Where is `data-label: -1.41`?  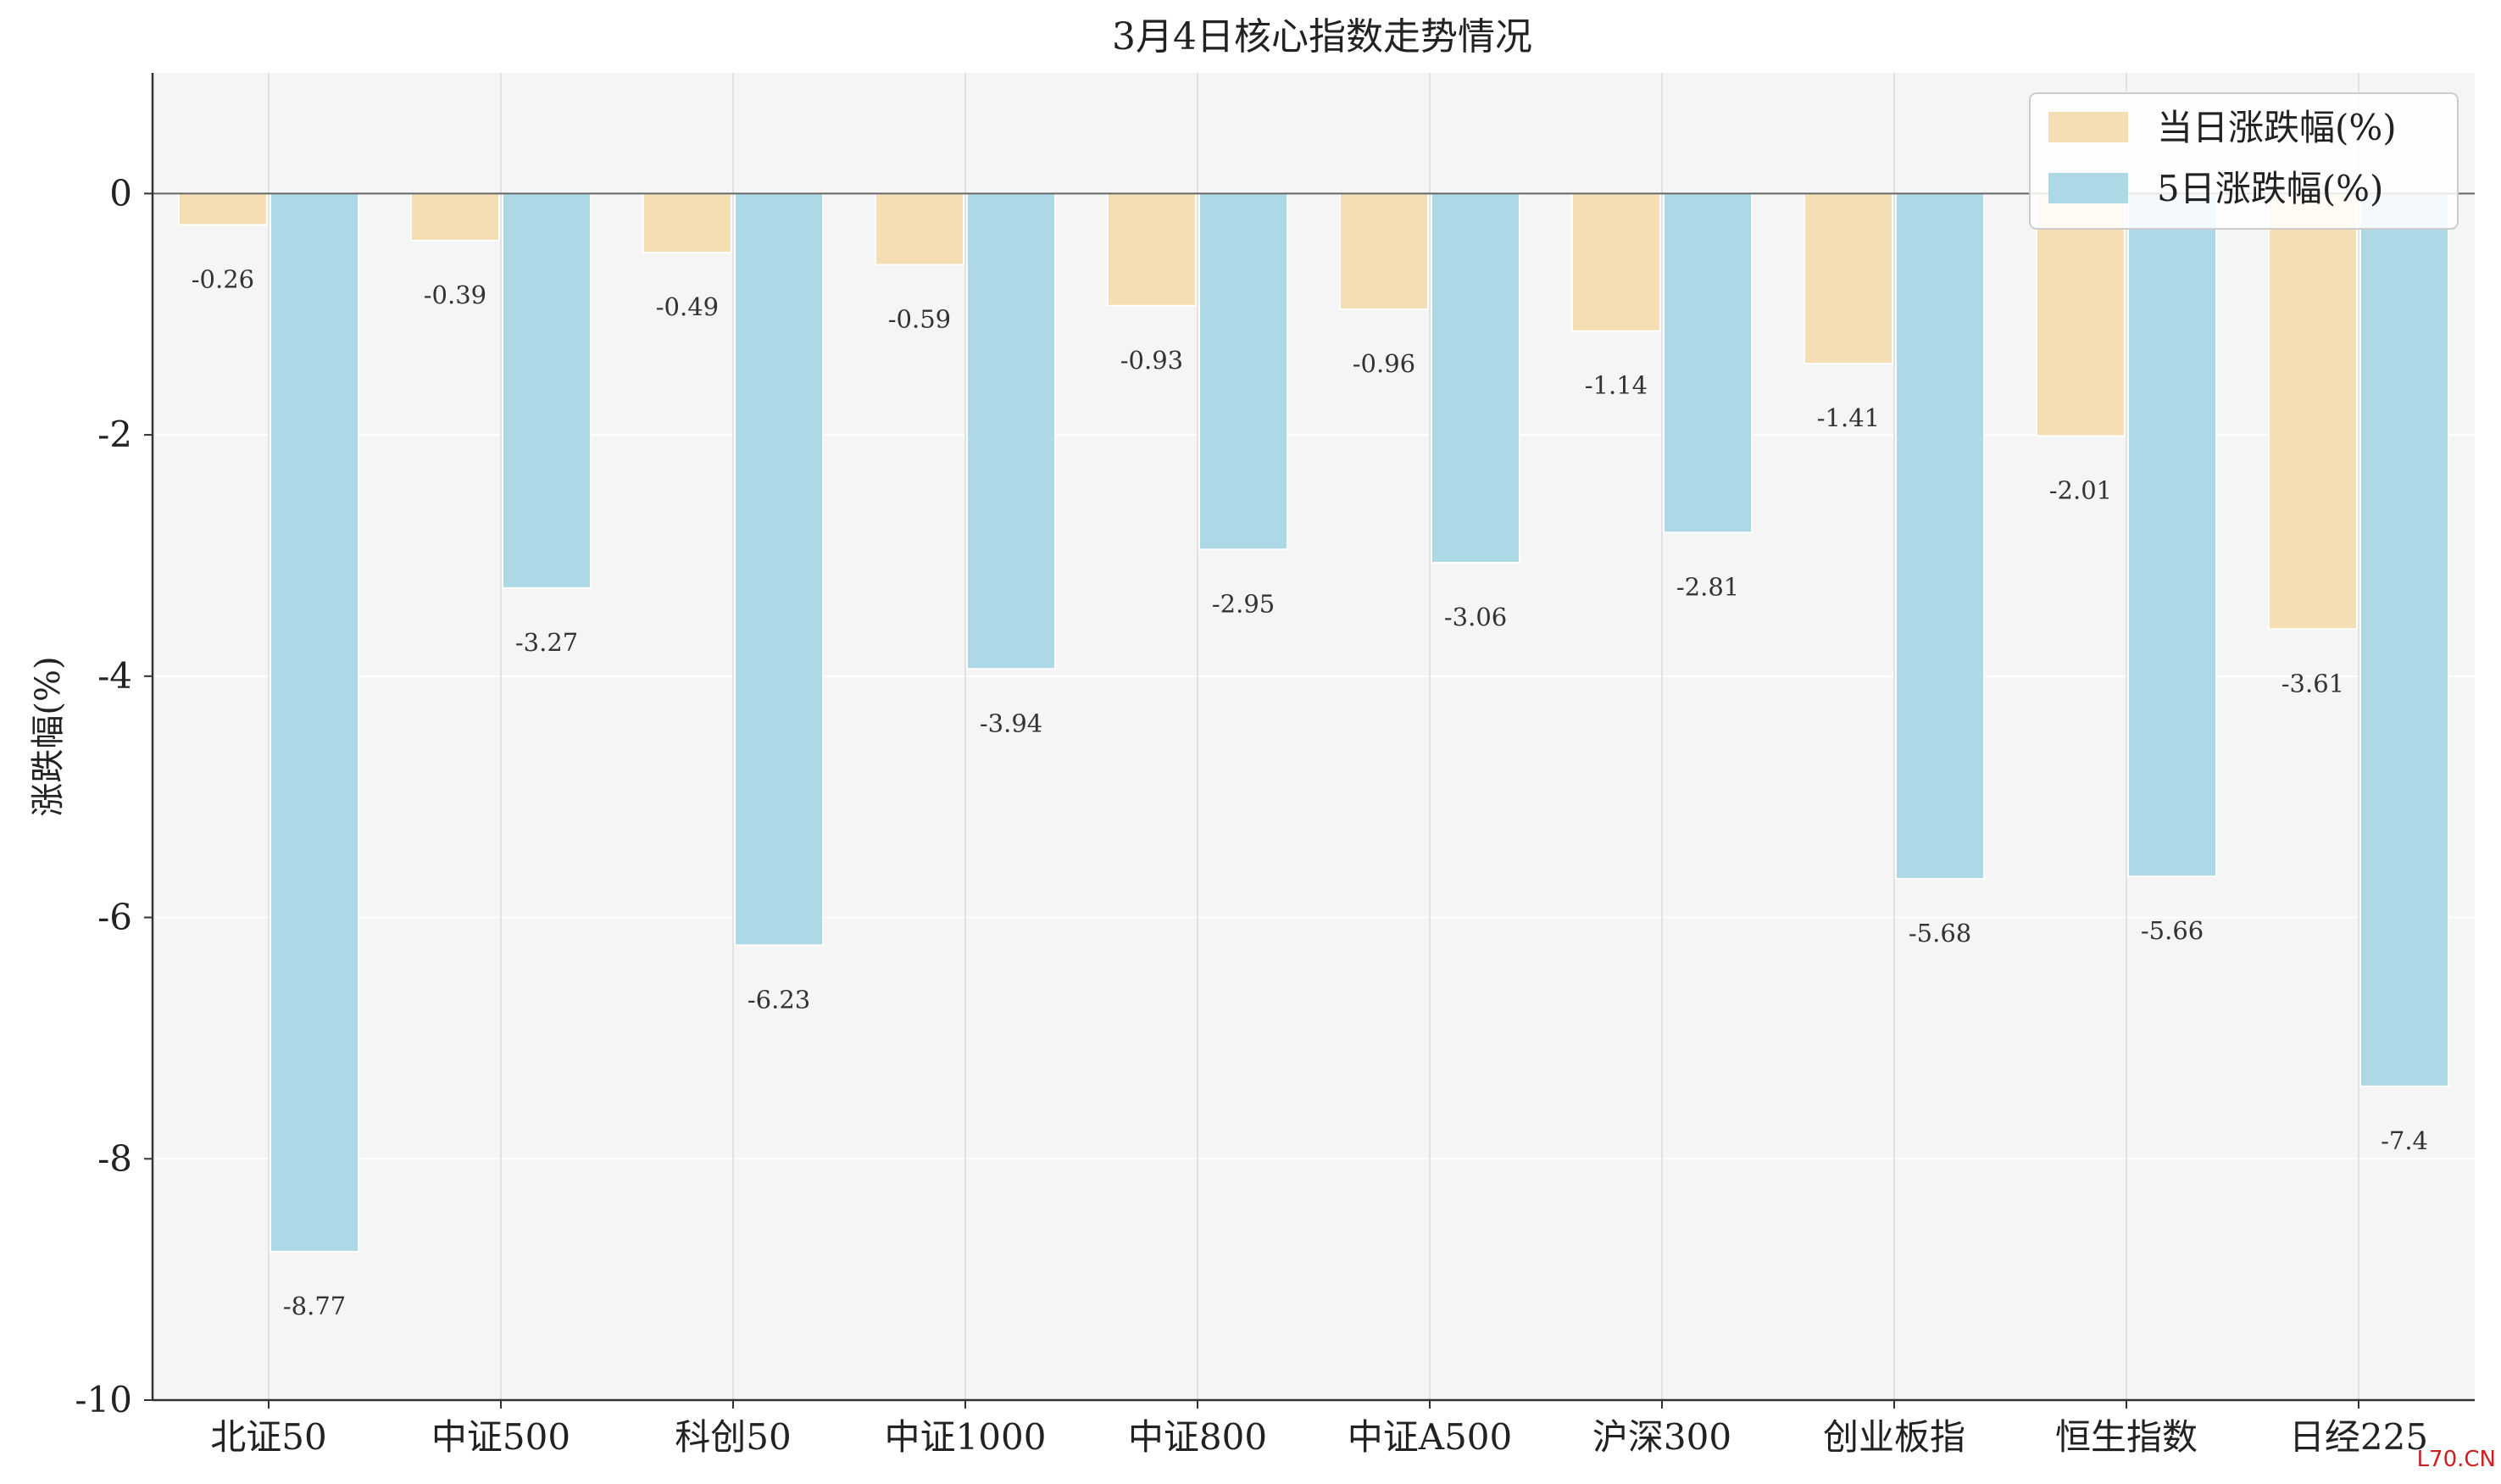
data-label: -1.41 is located at coordinates (1848, 418).